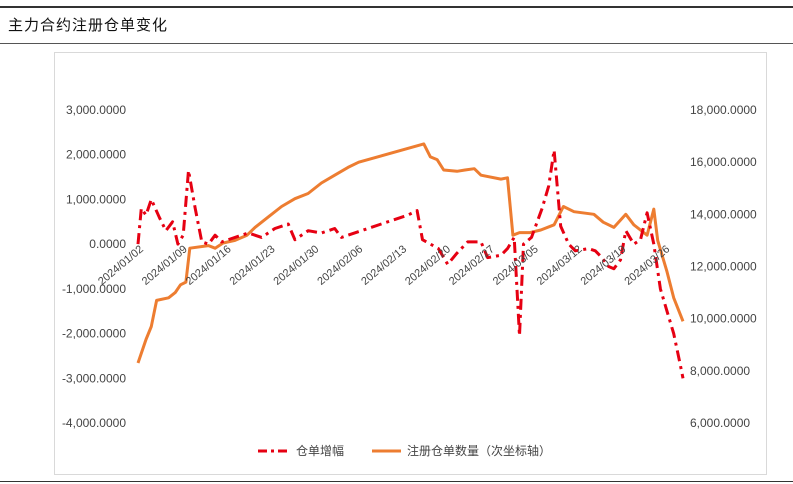  Describe the element at coordinates (253, 265) in the screenshot. I see `x-tick-label: 2024/01/23` at that location.